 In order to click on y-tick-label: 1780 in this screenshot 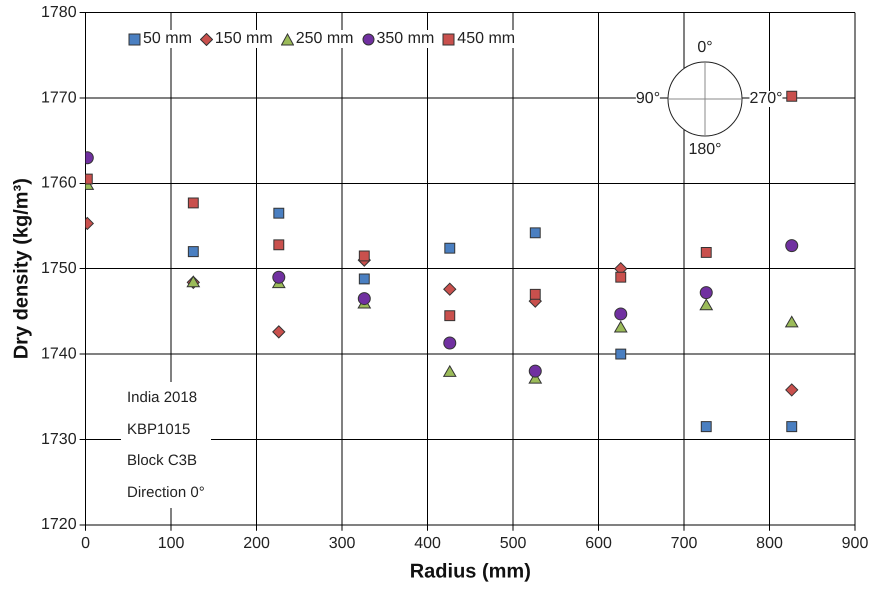, I will do `click(59, 13)`.